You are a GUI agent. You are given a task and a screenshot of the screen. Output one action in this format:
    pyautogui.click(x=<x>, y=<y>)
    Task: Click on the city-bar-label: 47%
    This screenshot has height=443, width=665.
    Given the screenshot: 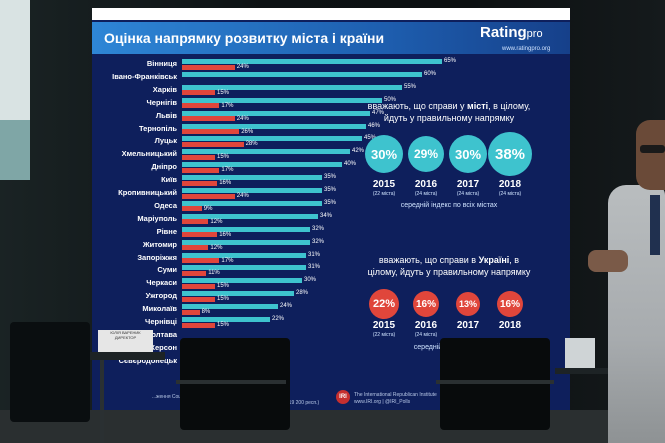 What is the action you would take?
    pyautogui.click(x=378, y=112)
    